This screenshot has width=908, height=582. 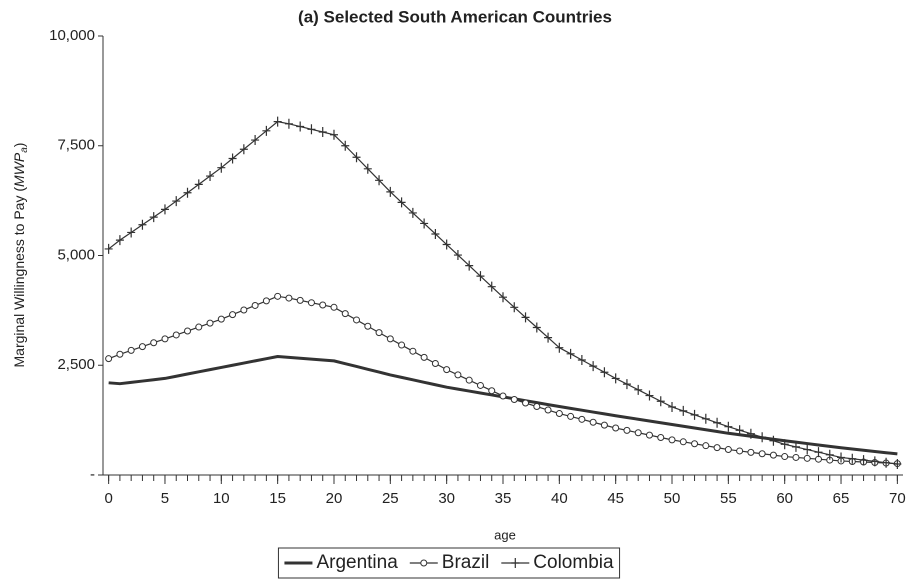 What do you see at coordinates (615, 498) in the screenshot?
I see `x-tick-label: 45` at bounding box center [615, 498].